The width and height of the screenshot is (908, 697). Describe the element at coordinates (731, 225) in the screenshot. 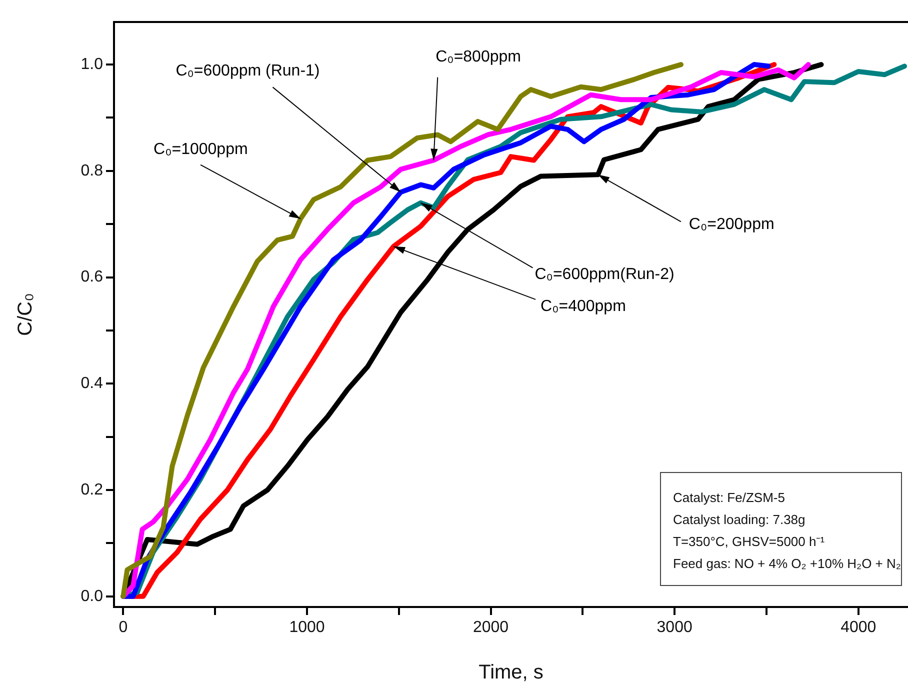

I see `annotation: C₀=200ppm` at that location.